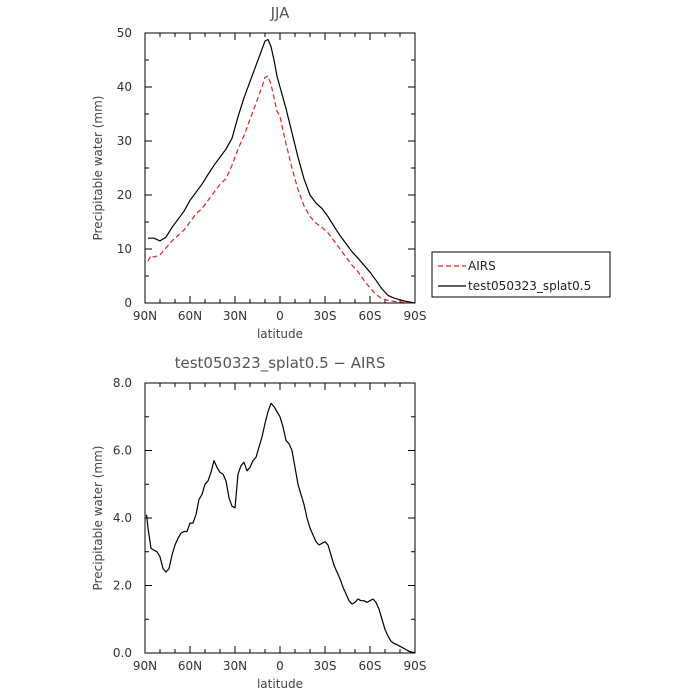 The height and width of the screenshot is (700, 700). I want to click on chart2-x-tick-label: 0, so click(280, 666).